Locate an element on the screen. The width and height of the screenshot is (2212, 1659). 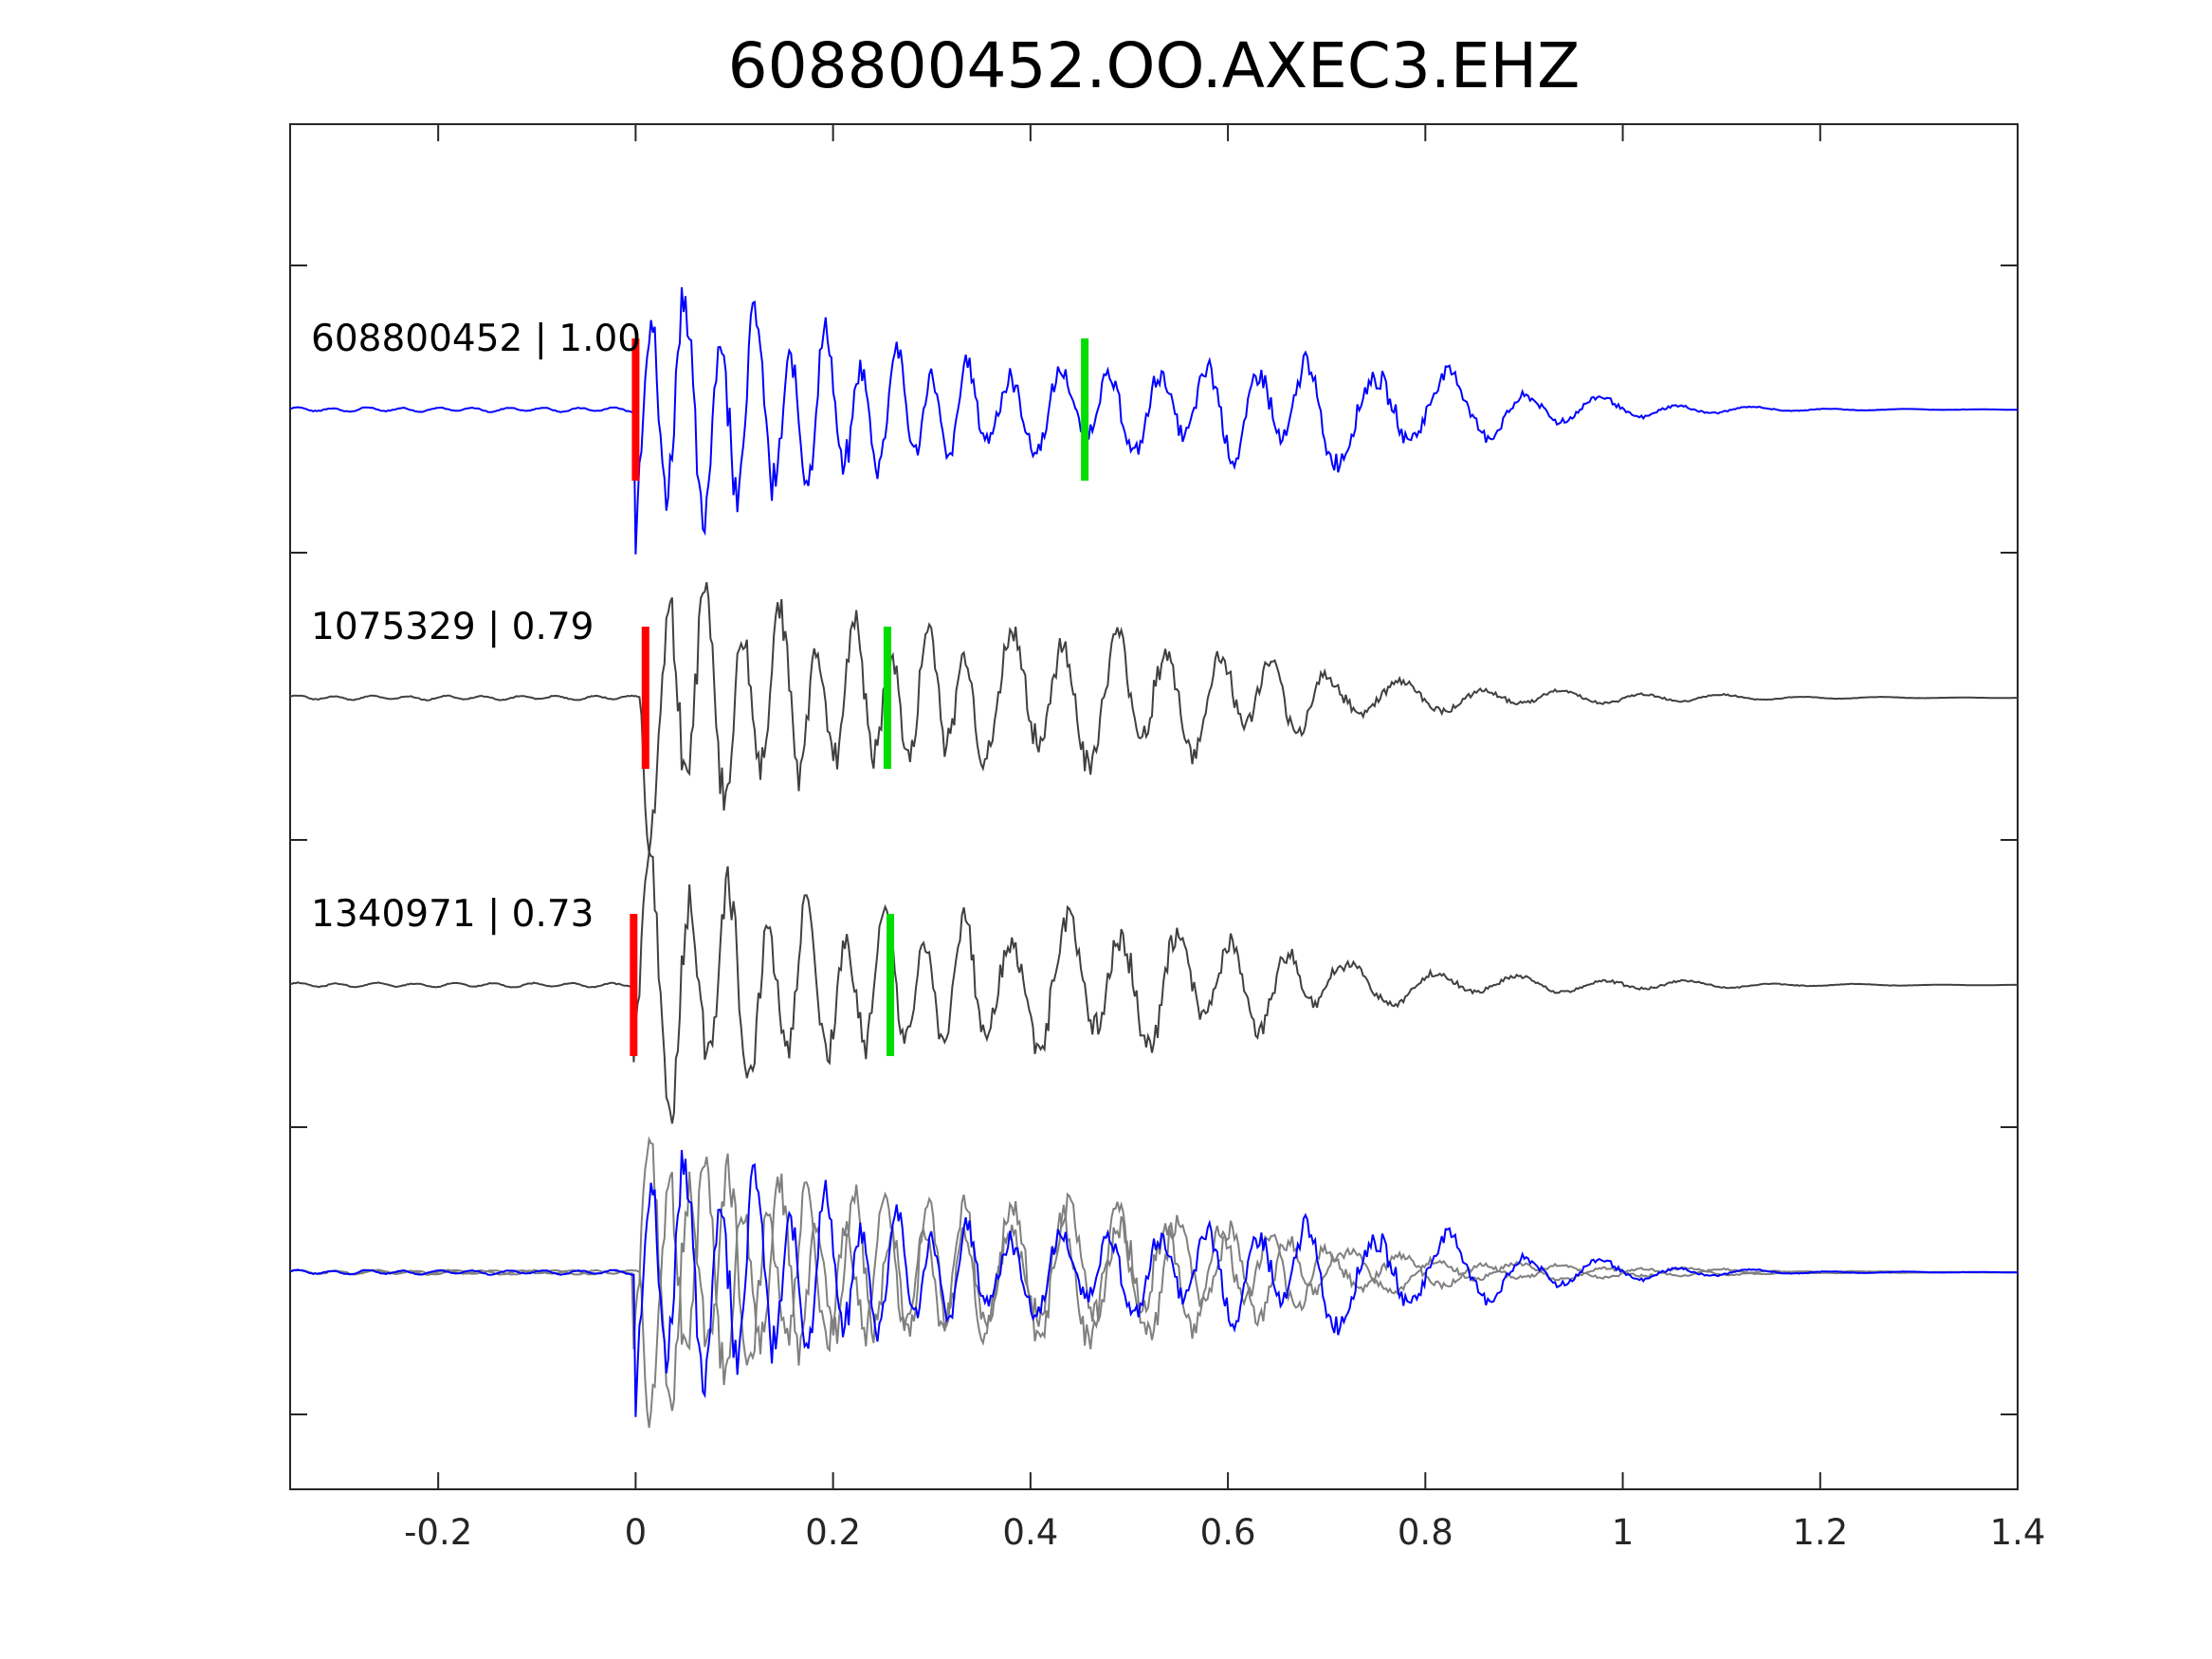
x-tick-label: 1.4 is located at coordinates (2018, 1532).